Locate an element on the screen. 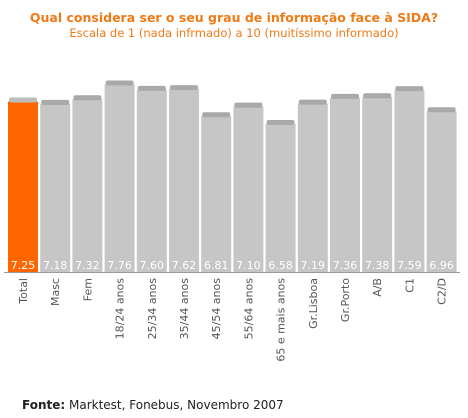 The width and height of the screenshot is (468, 418). category-label-5: 25/34 anos is located at coordinates (152, 309).